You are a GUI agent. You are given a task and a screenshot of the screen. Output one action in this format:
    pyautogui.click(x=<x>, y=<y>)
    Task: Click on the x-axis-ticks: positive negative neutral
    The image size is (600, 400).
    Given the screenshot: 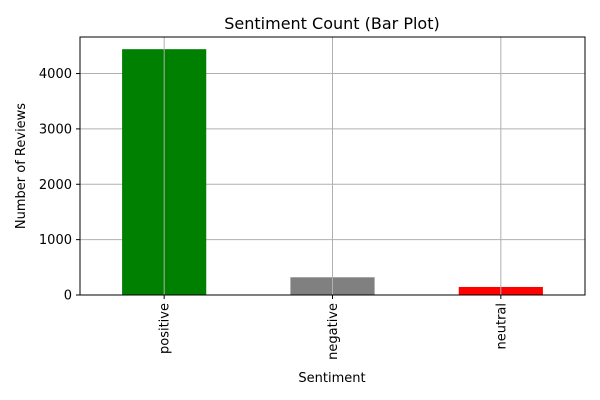 What is the action you would take?
    pyautogui.click(x=333, y=327)
    